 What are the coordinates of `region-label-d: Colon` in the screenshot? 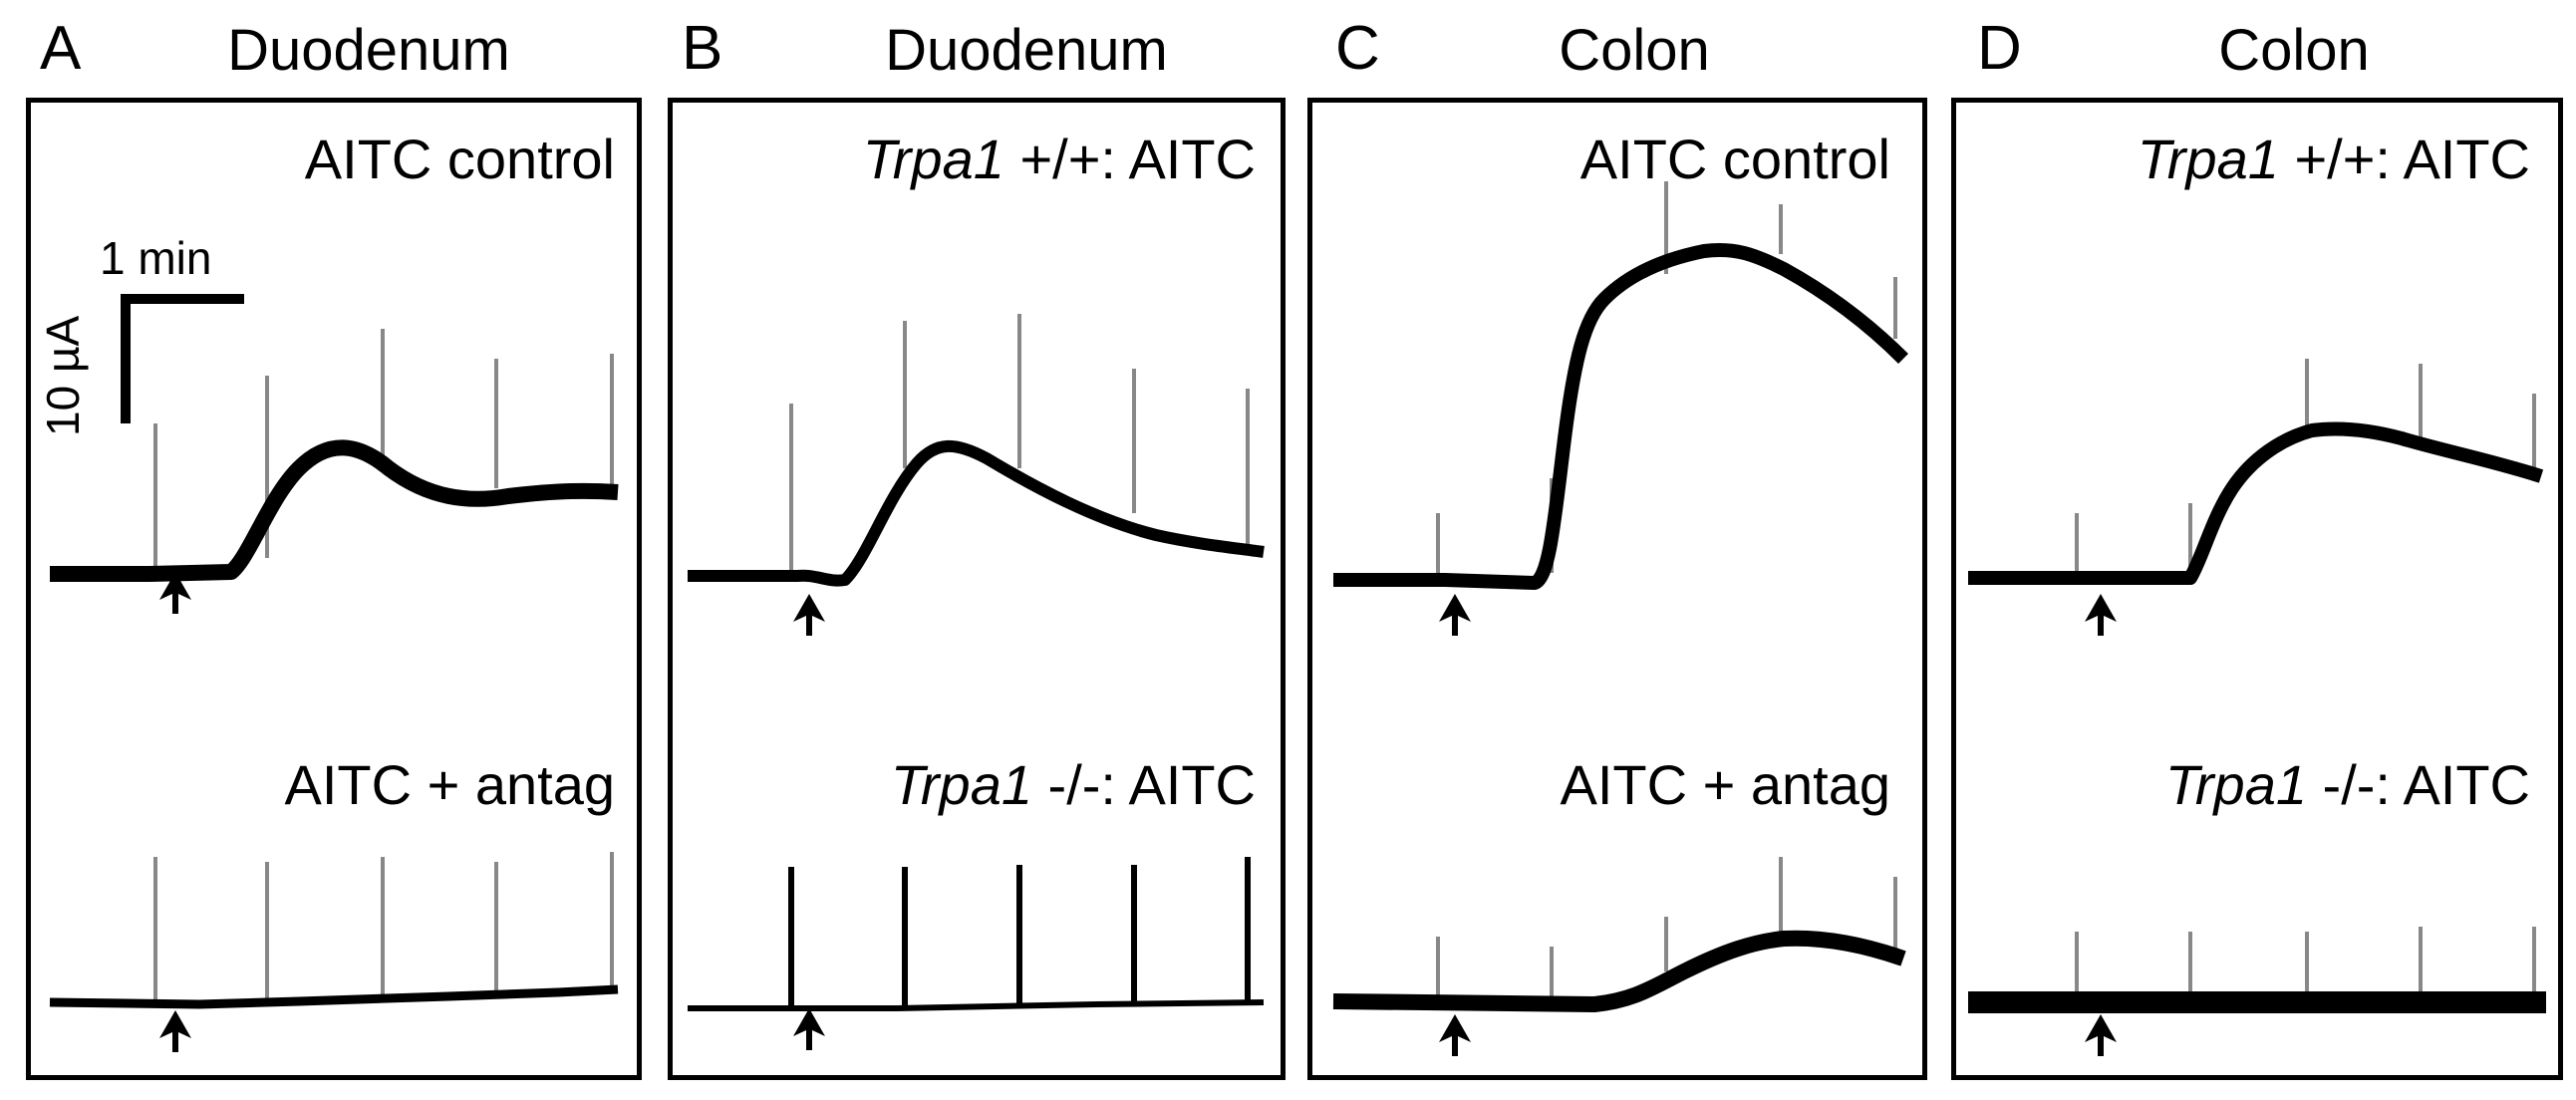 It's located at (2294, 50).